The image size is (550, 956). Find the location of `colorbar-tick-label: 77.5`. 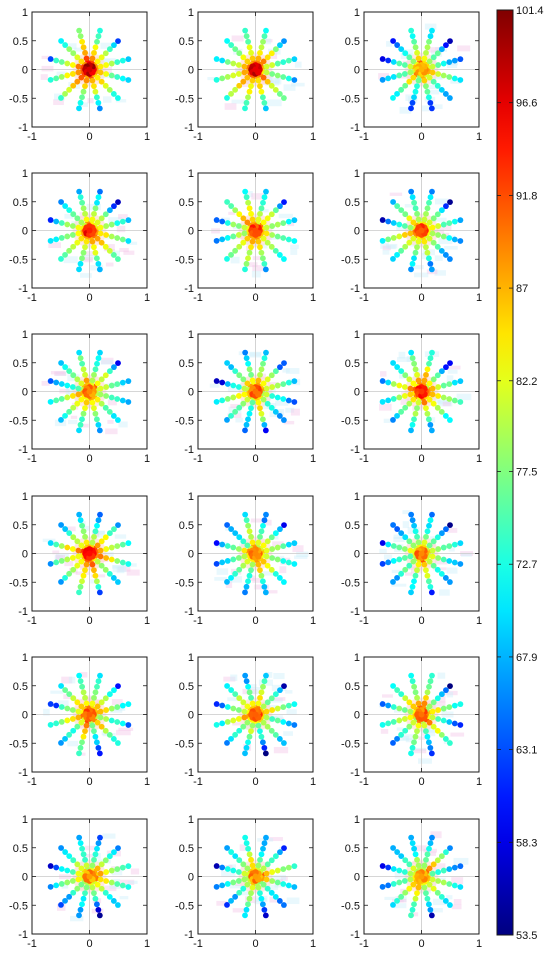

colorbar-tick-label: 77.5 is located at coordinates (526, 473).